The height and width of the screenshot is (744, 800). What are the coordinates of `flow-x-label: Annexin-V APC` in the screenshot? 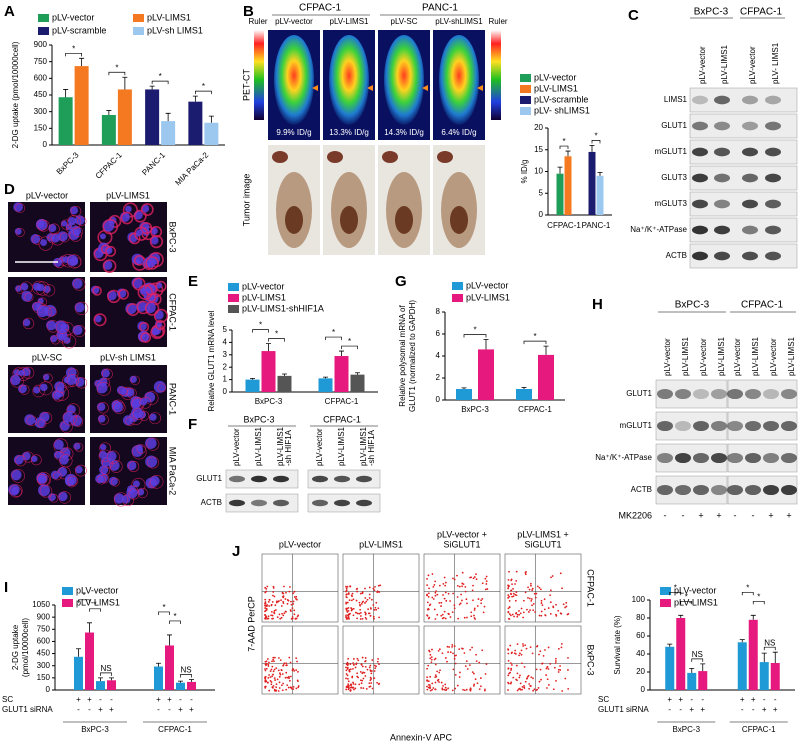 It's located at (421, 737).